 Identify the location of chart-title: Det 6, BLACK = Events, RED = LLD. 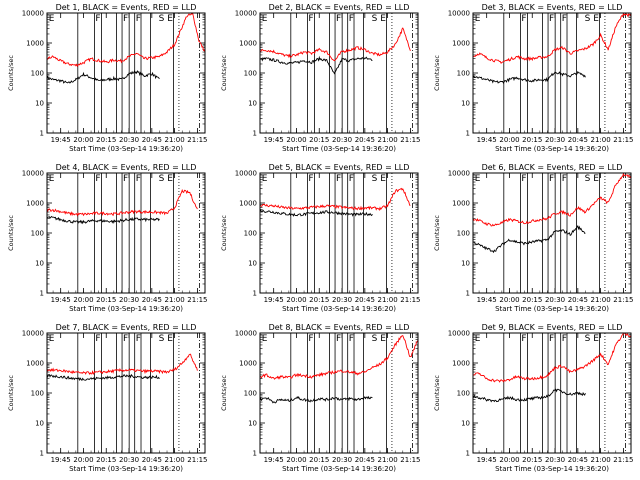
(552, 167).